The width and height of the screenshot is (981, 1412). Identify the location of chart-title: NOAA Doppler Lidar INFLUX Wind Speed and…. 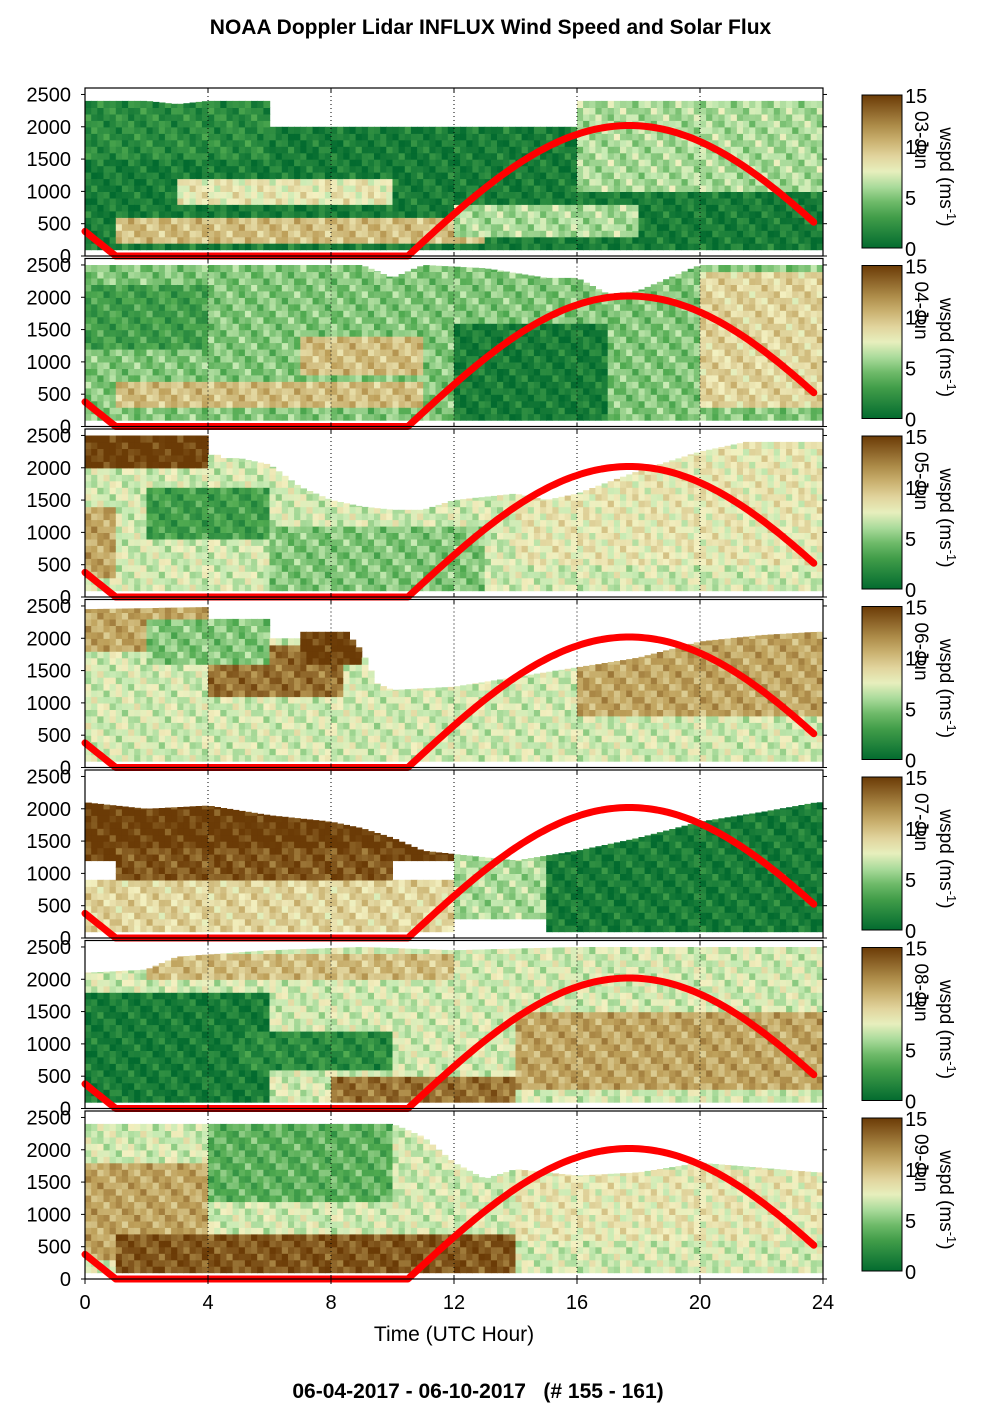
(490, 27).